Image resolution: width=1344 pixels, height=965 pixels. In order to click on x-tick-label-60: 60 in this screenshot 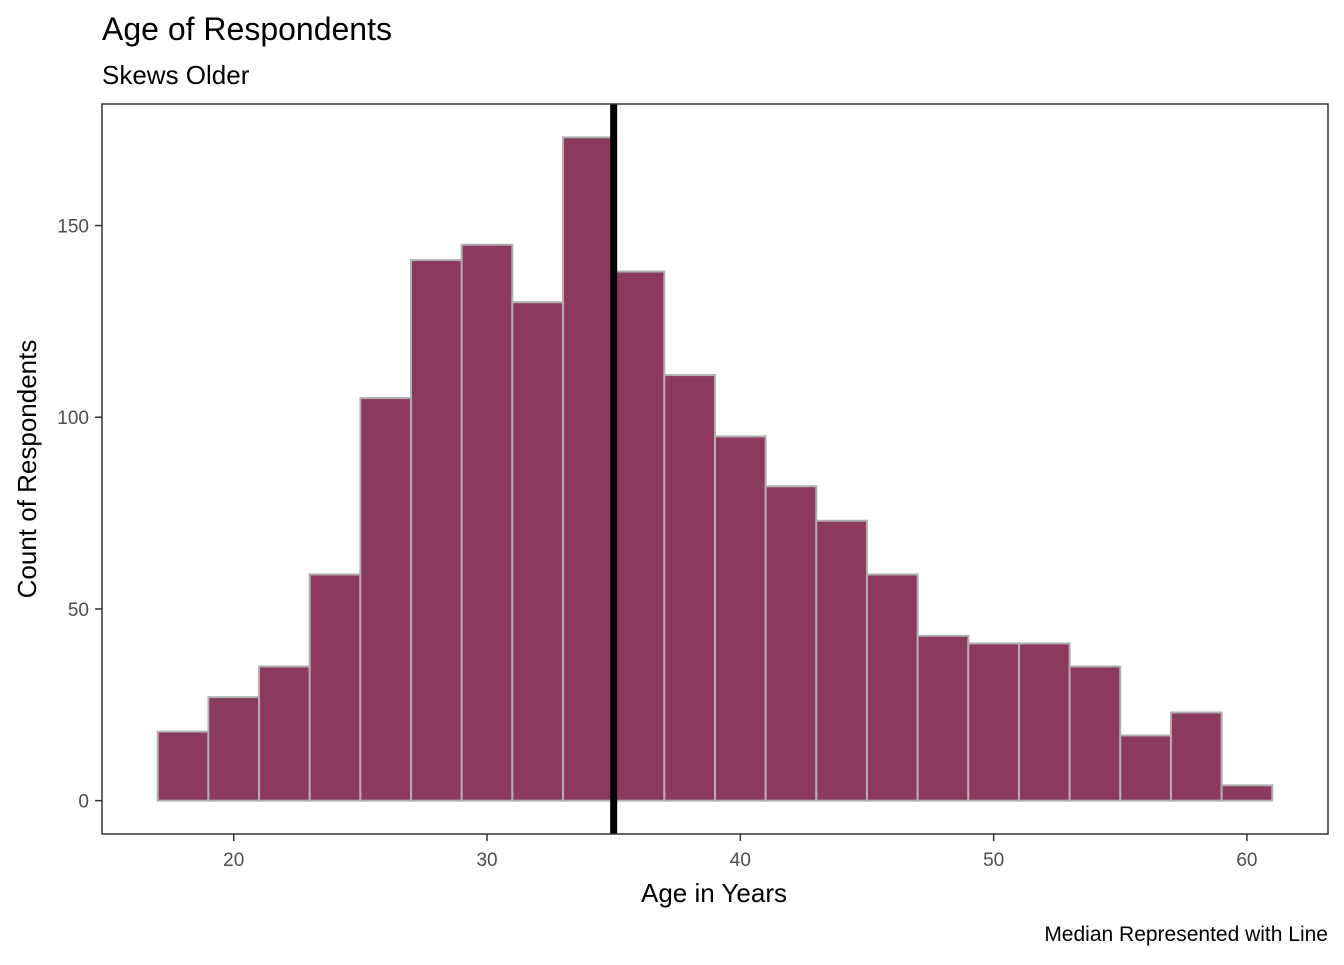, I will do `click(1246, 860)`.